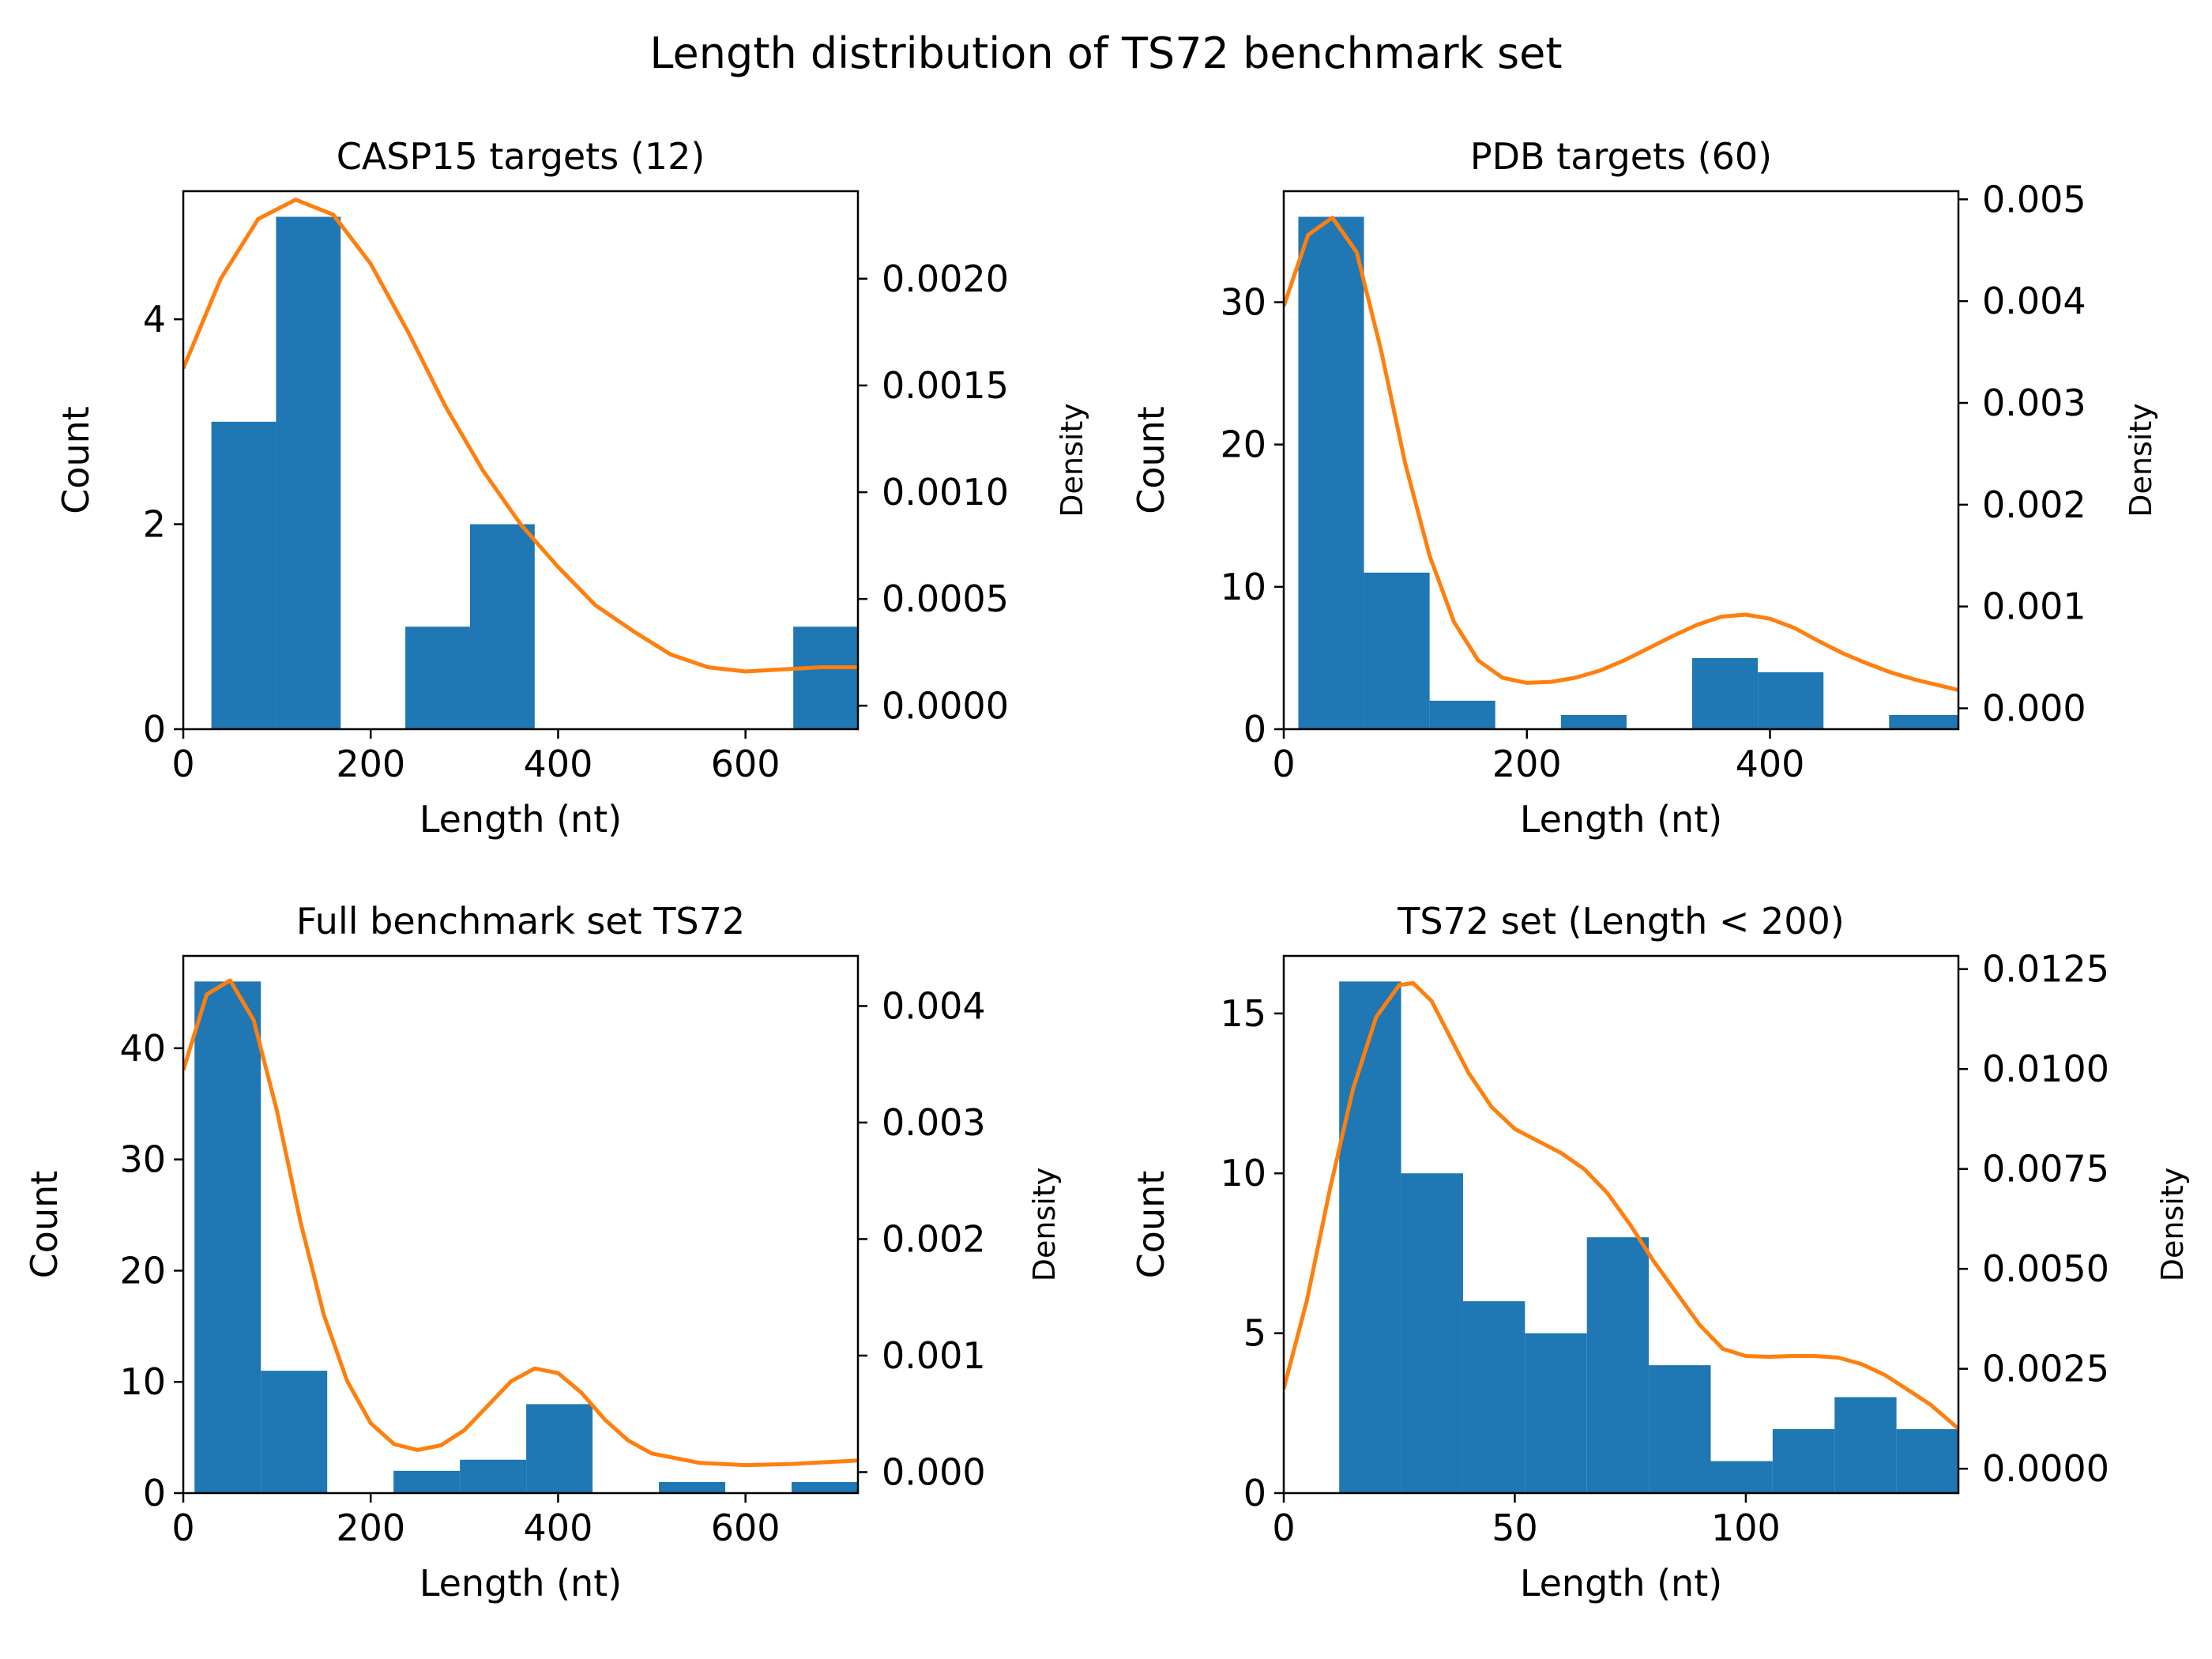  Describe the element at coordinates (2045, 970) in the screenshot. I see `y2-tick-label: 0.0125` at that location.